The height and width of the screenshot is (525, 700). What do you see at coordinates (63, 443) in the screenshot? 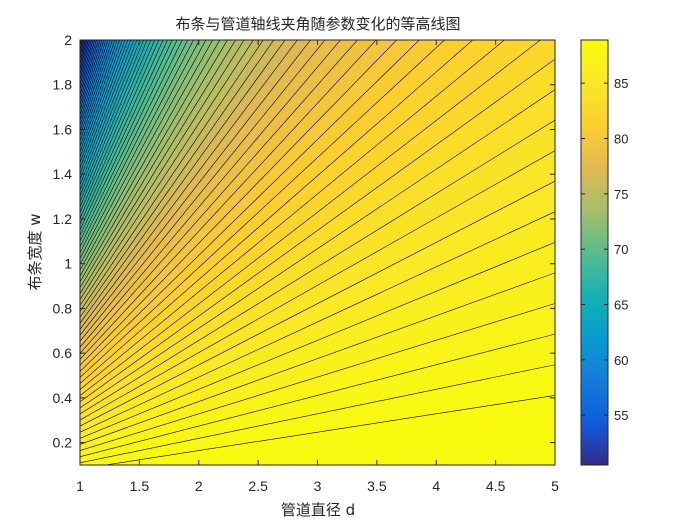
I see `y-tick-label: 0.2` at bounding box center [63, 443].